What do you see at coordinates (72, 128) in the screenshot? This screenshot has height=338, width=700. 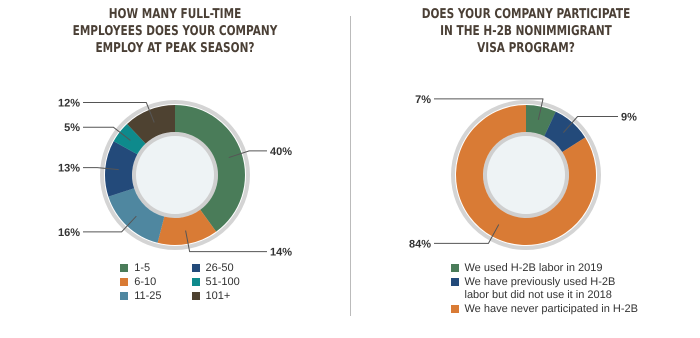 I see `data-label: 5%` at bounding box center [72, 128].